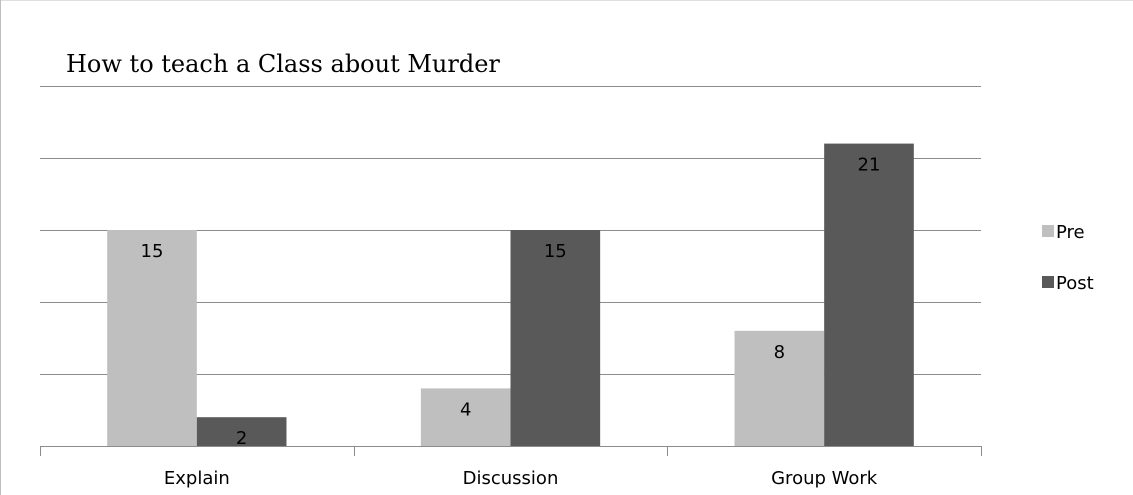 The image size is (1133, 495). What do you see at coordinates (824, 478) in the screenshot?
I see `category-label-group-work: Group Work` at bounding box center [824, 478].